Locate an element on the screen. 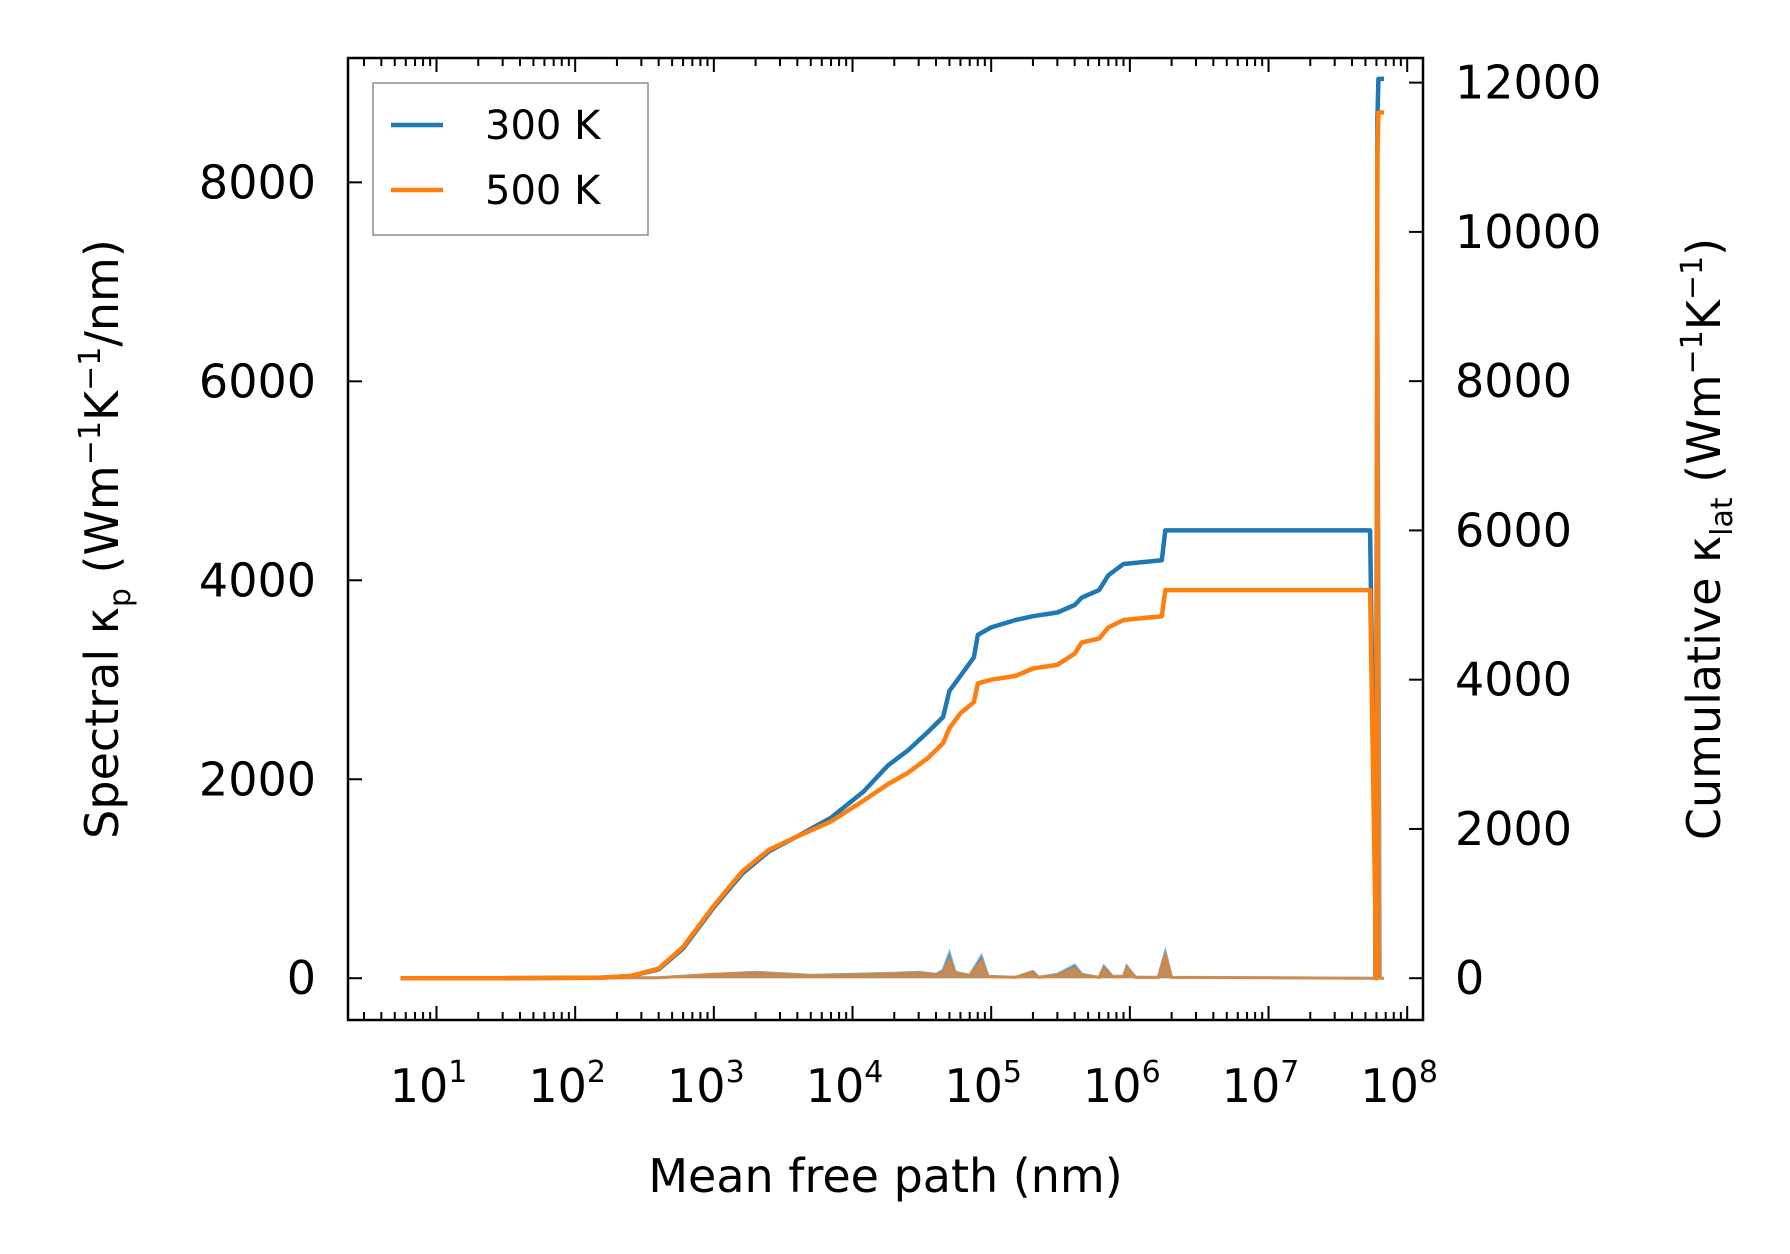 The height and width of the screenshot is (1254, 1790). y-left-tick-label: 0 is located at coordinates (301, 978).